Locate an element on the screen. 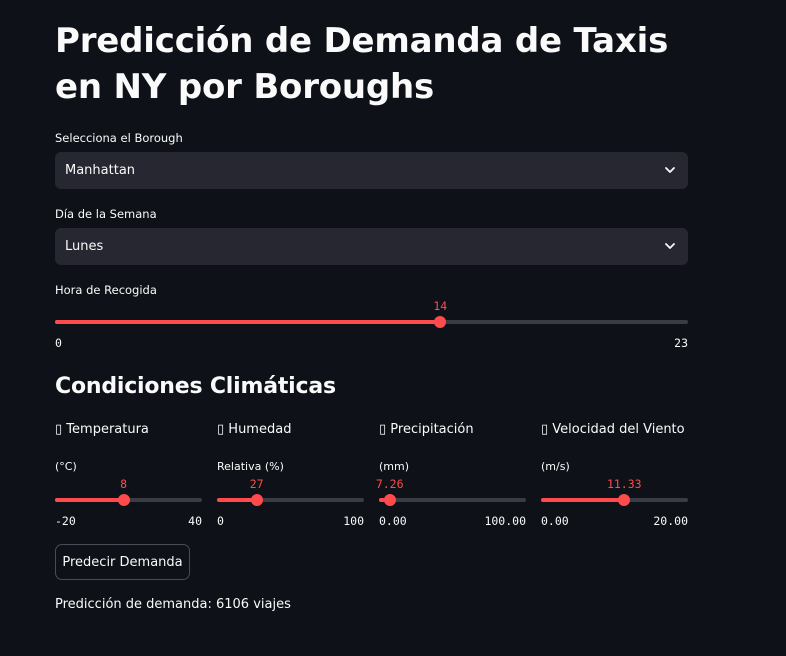 Image resolution: width=786 pixels, height=656 pixels. climate-heading: Condiciones Climáticas is located at coordinates (195, 386).